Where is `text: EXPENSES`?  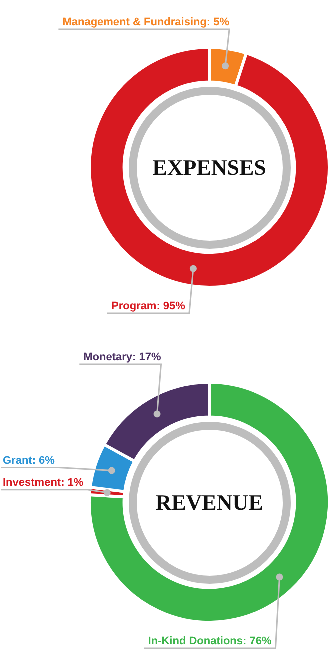
text: EXPENSES is located at coordinates (210, 167).